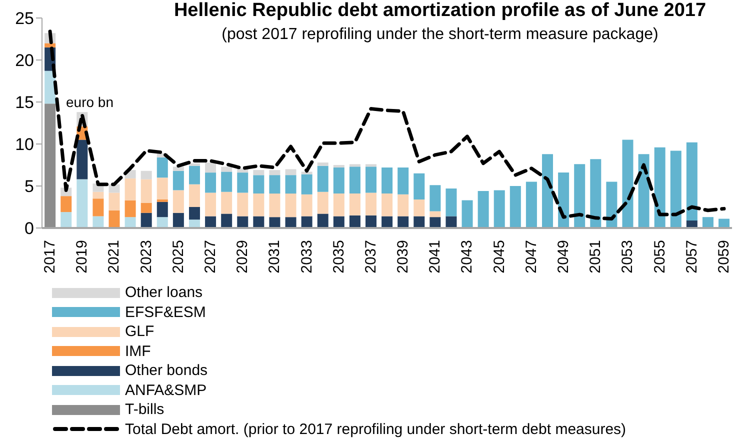 The height and width of the screenshot is (444, 740). Describe the element at coordinates (24, 102) in the screenshot. I see `y-tick-label: 15` at that location.